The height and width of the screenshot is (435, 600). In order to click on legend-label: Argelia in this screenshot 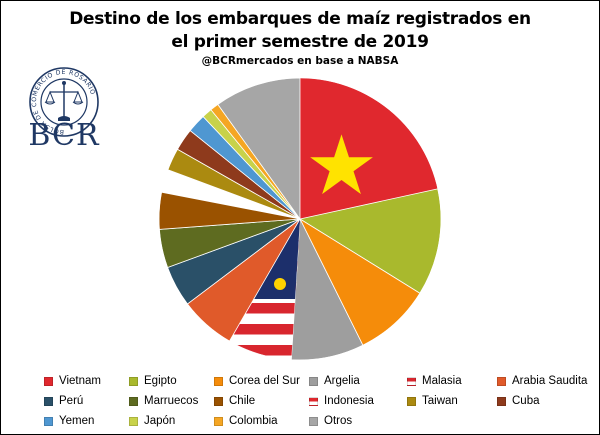, I will do `click(342, 381)`.